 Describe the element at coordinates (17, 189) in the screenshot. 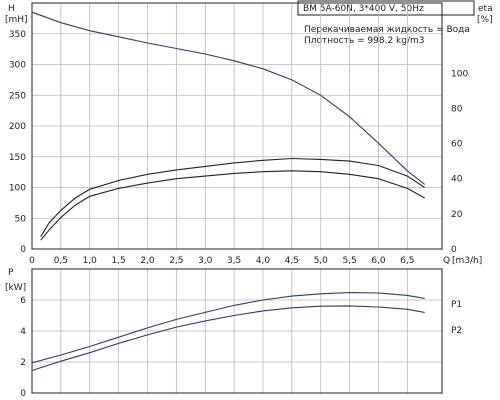

I see `head-tick-label: 100` at that location.